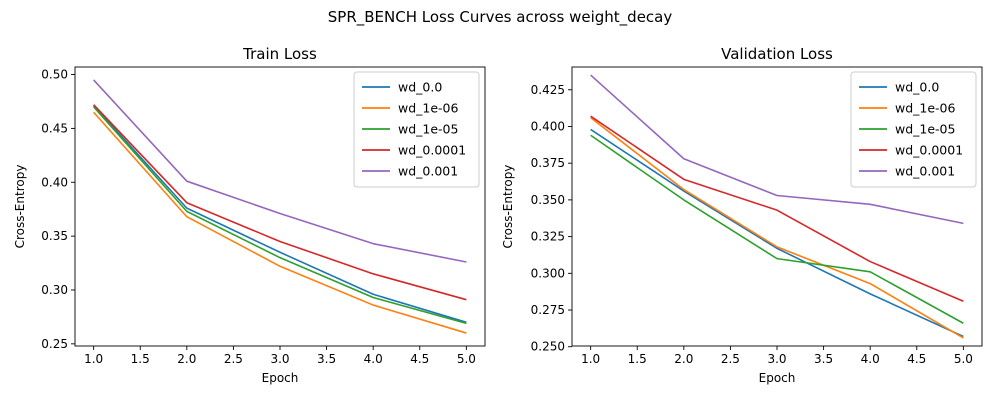 This screenshot has height=400, width=1000. What do you see at coordinates (54, 128) in the screenshot?
I see `y-tick-label: 0.45` at bounding box center [54, 128].